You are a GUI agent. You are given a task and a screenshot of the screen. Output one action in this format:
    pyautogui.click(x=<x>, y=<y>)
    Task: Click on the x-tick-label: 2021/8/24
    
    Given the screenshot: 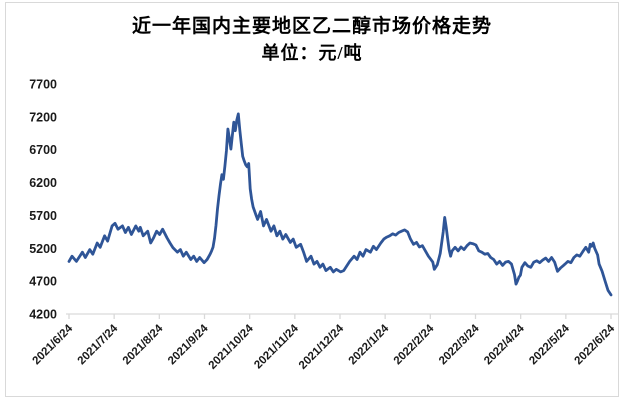 What is the action you would take?
    pyautogui.click(x=143, y=344)
    